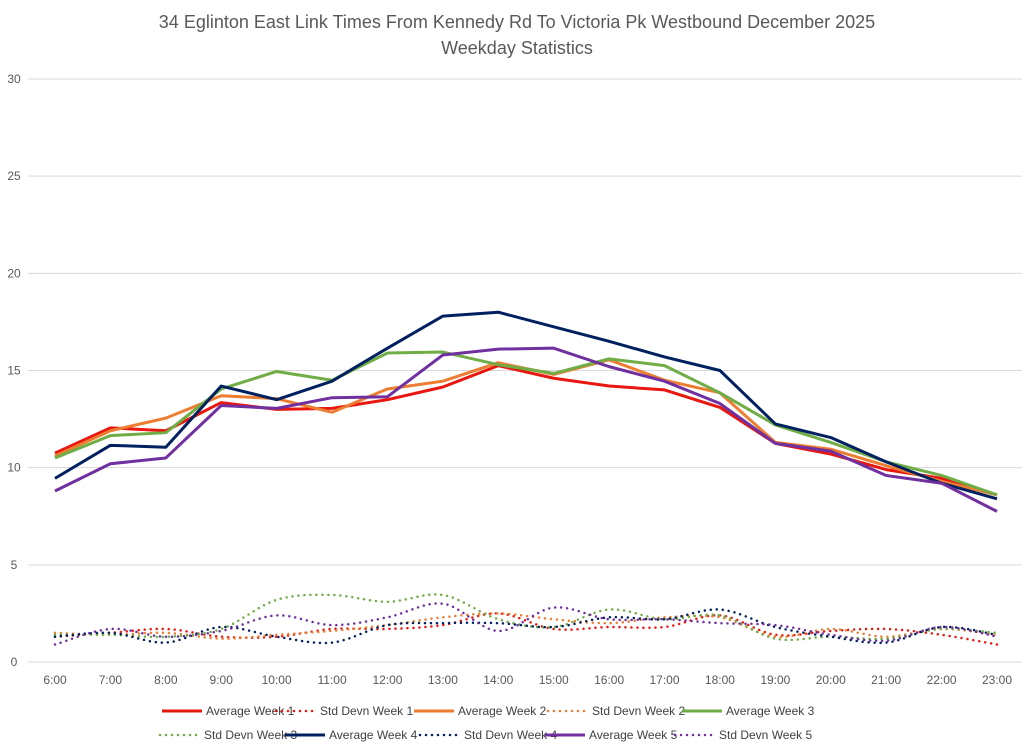 The height and width of the screenshot is (750, 1024). Describe the element at coordinates (14, 662) in the screenshot. I see `y-tick-label: 0` at that location.